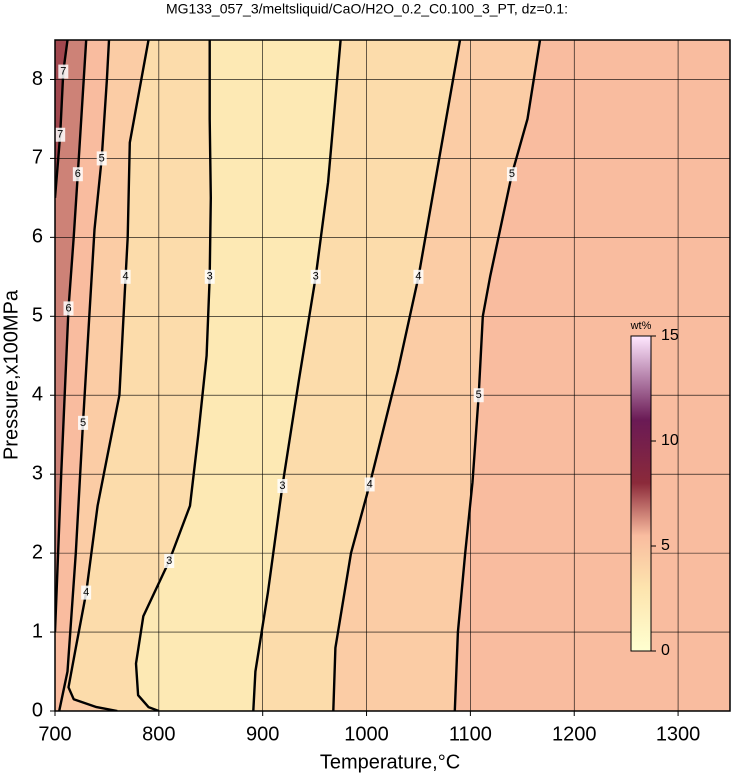 This screenshot has height=781, width=734. I want to click on y-tick-label: 0, so click(37, 710).